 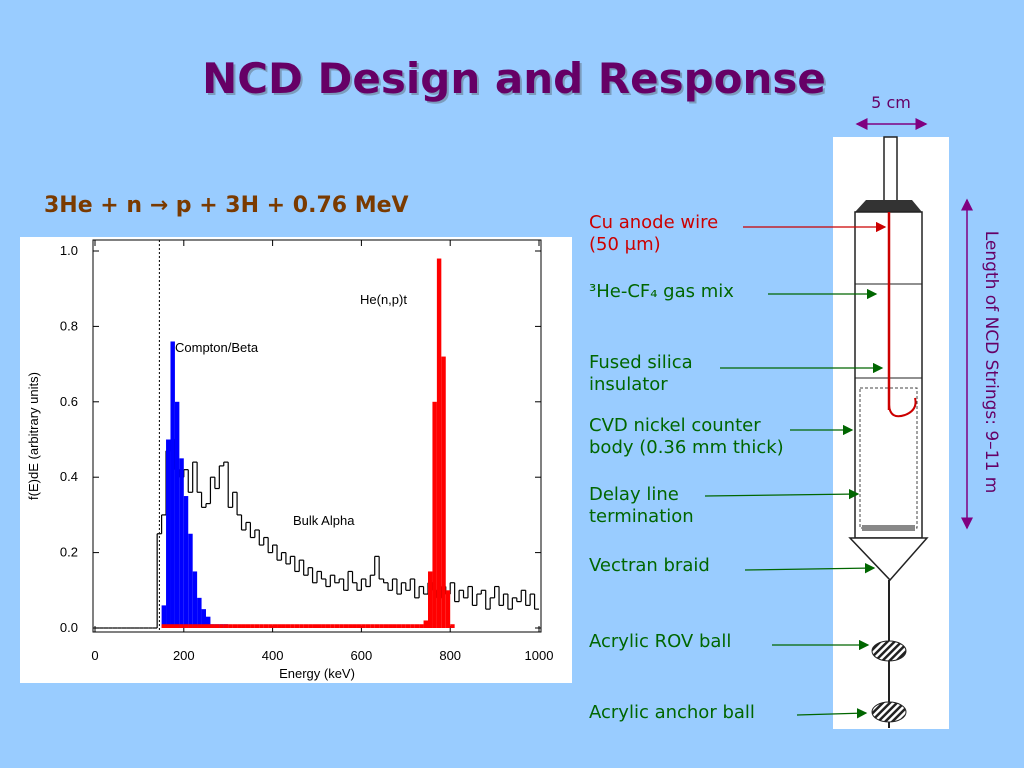 I want to click on component-label: Cu anode wire, so click(x=653, y=222).